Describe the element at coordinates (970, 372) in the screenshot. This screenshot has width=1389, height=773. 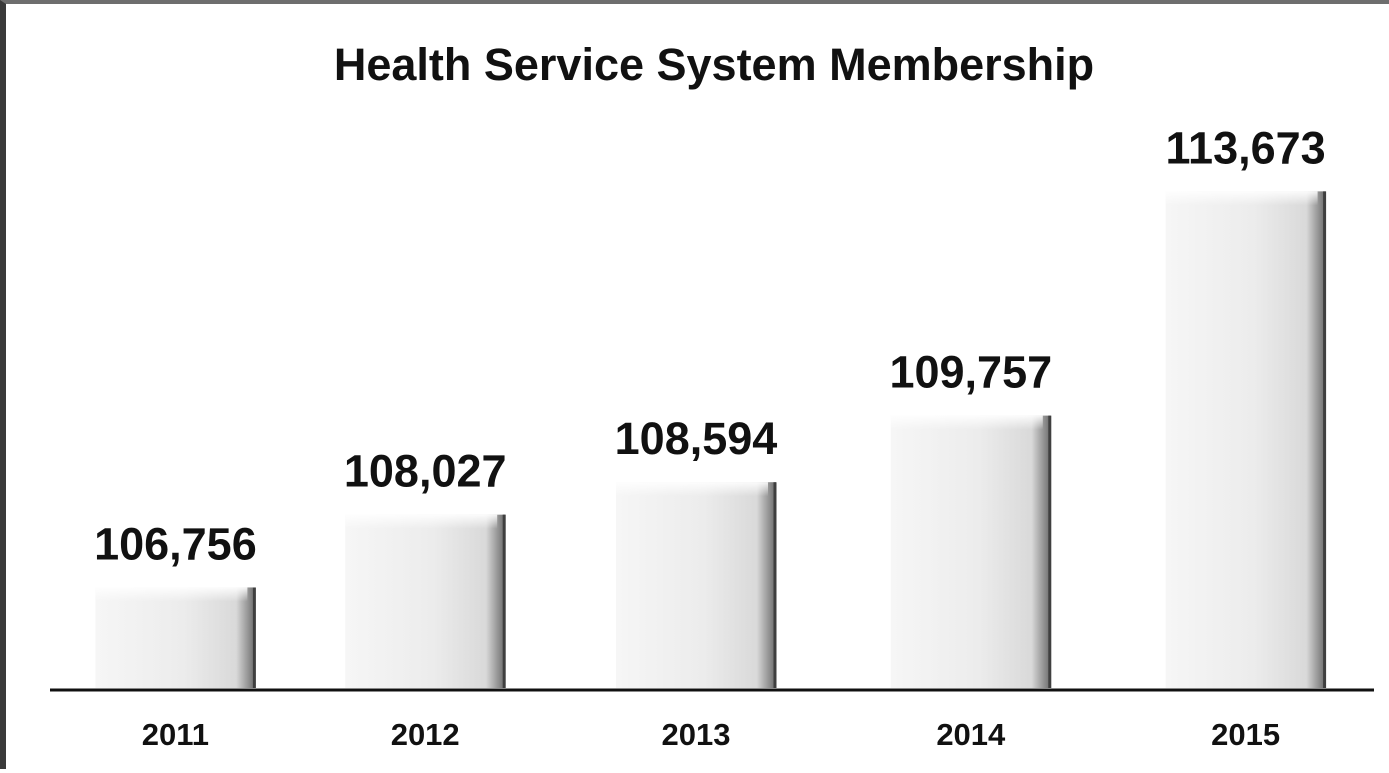
I see `value-label-2014: 109,757` at that location.